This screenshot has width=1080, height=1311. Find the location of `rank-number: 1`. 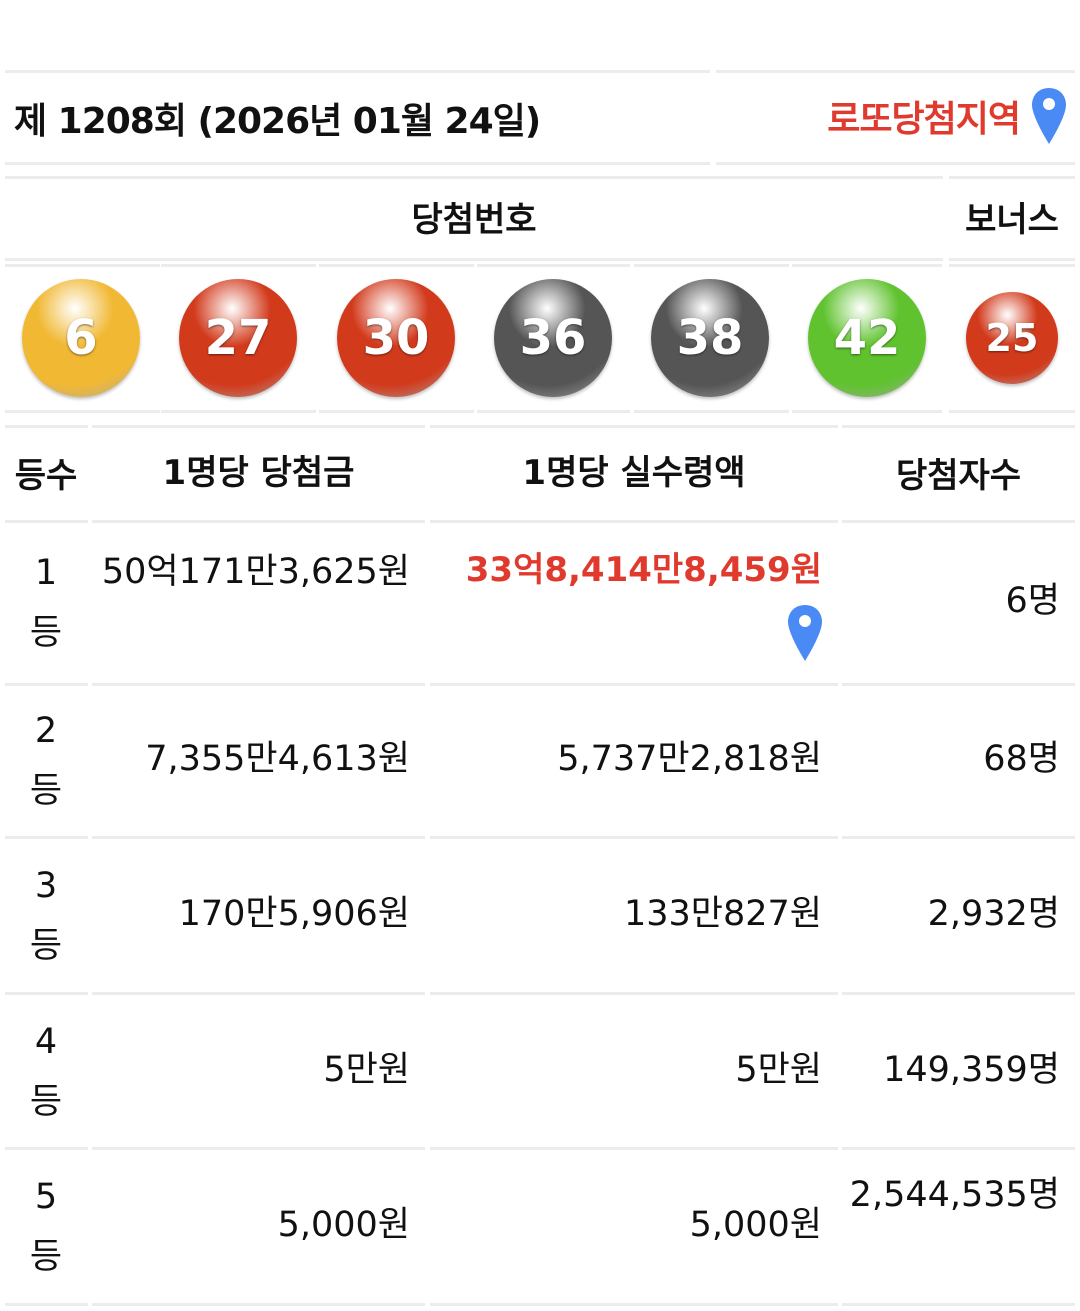

rank-number: 1 is located at coordinates (46, 573).